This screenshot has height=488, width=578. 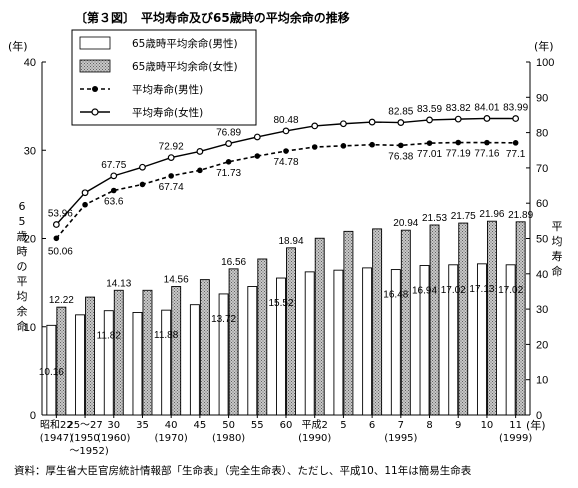 I want to click on label-female-bar: 14.13, so click(x=118, y=283).